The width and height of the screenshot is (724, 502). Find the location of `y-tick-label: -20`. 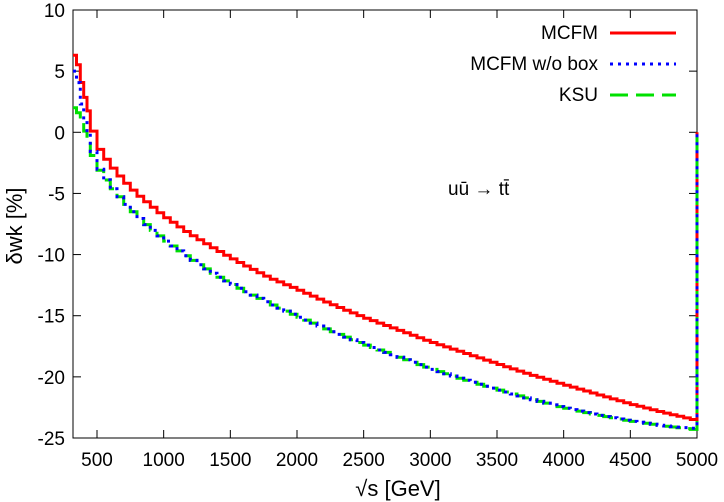

y-tick-label: -20 is located at coordinates (51, 378).